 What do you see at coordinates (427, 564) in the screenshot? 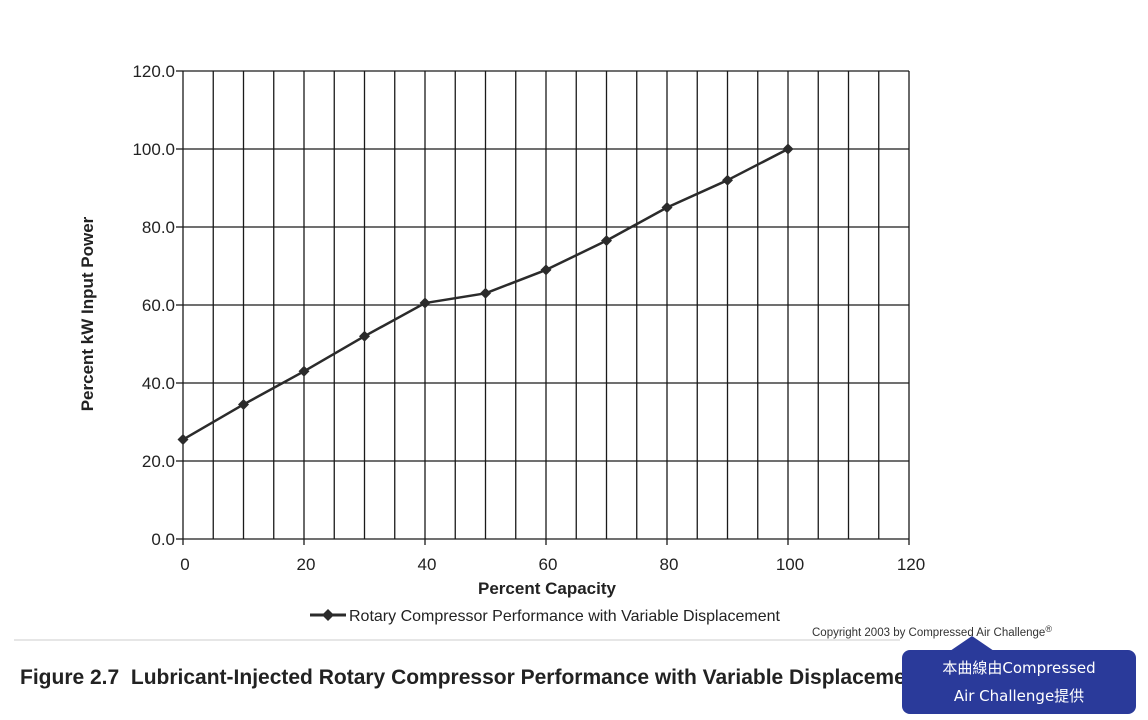
I see `x-tick-label: 40` at bounding box center [427, 564].